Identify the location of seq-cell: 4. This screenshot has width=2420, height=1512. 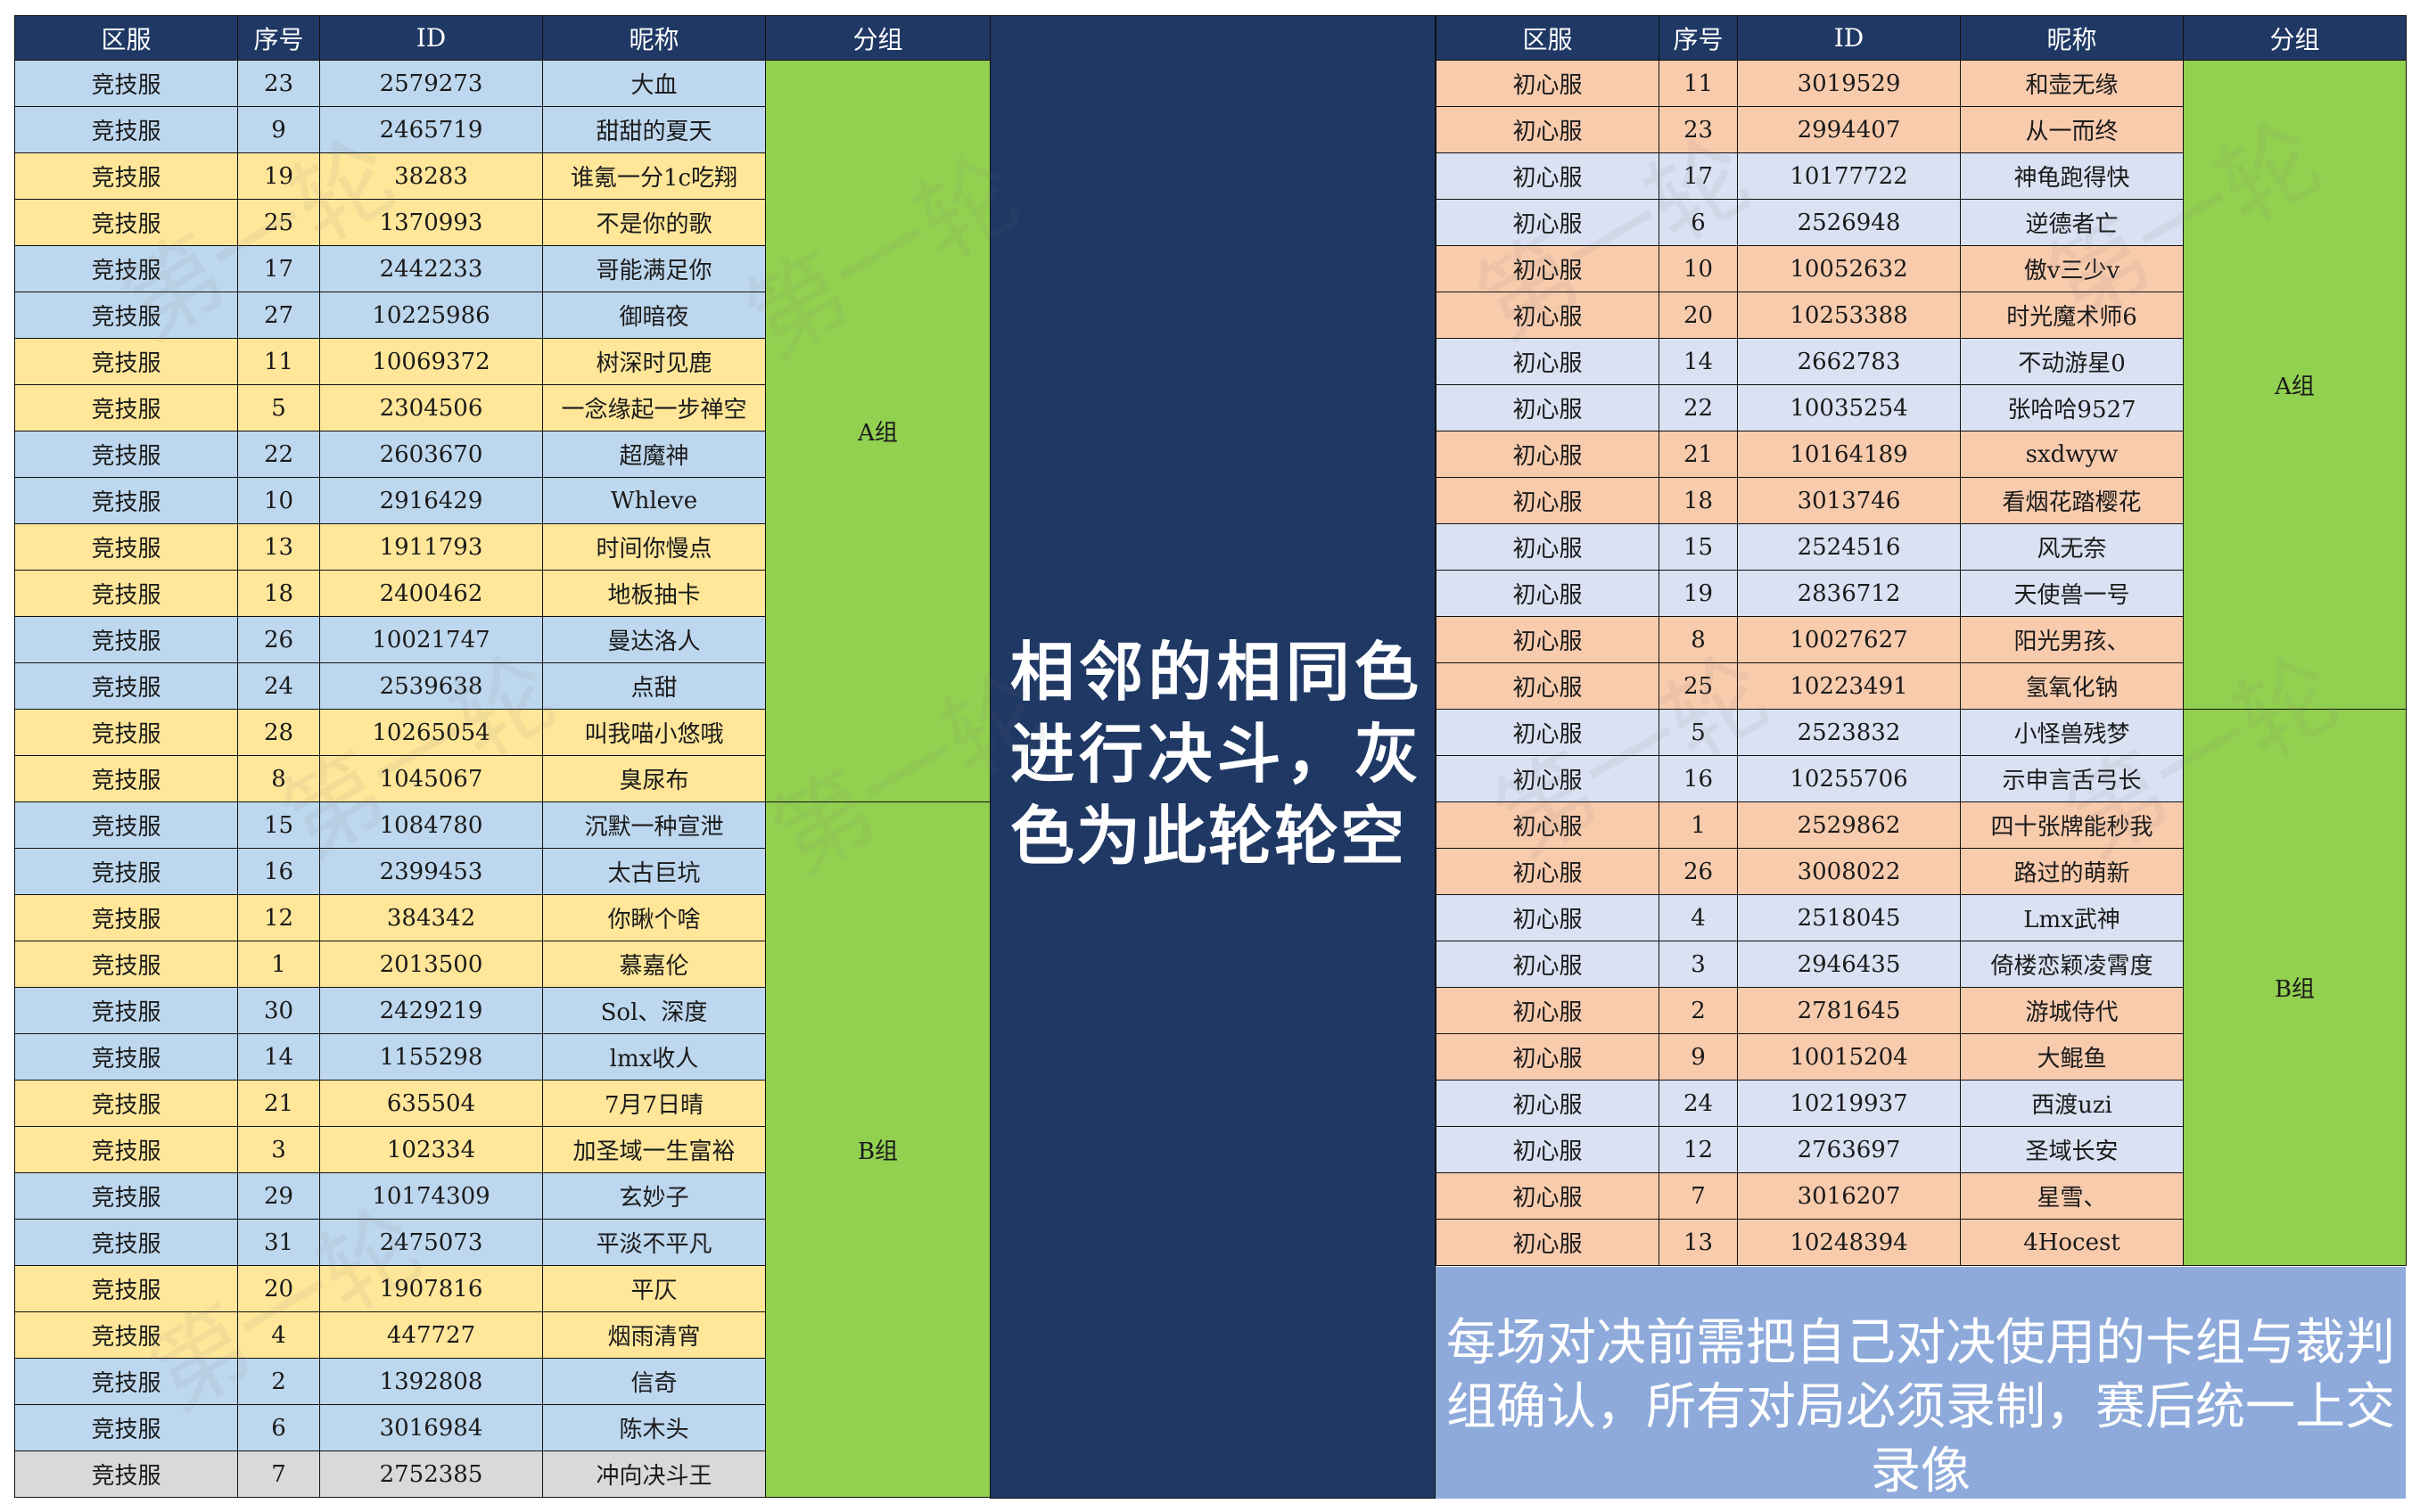
(1698, 917).